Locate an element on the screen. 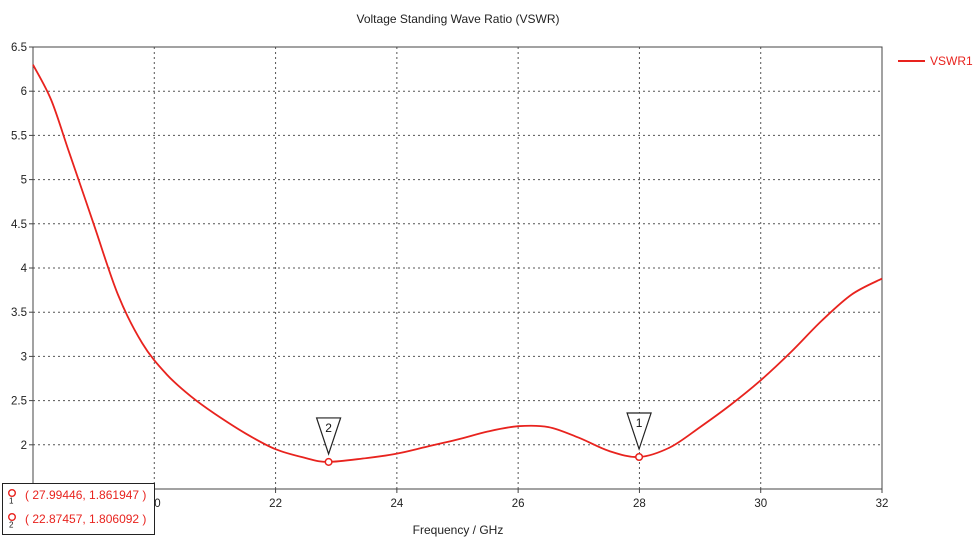  marker-1-icon: 1 is located at coordinates (12, 497).